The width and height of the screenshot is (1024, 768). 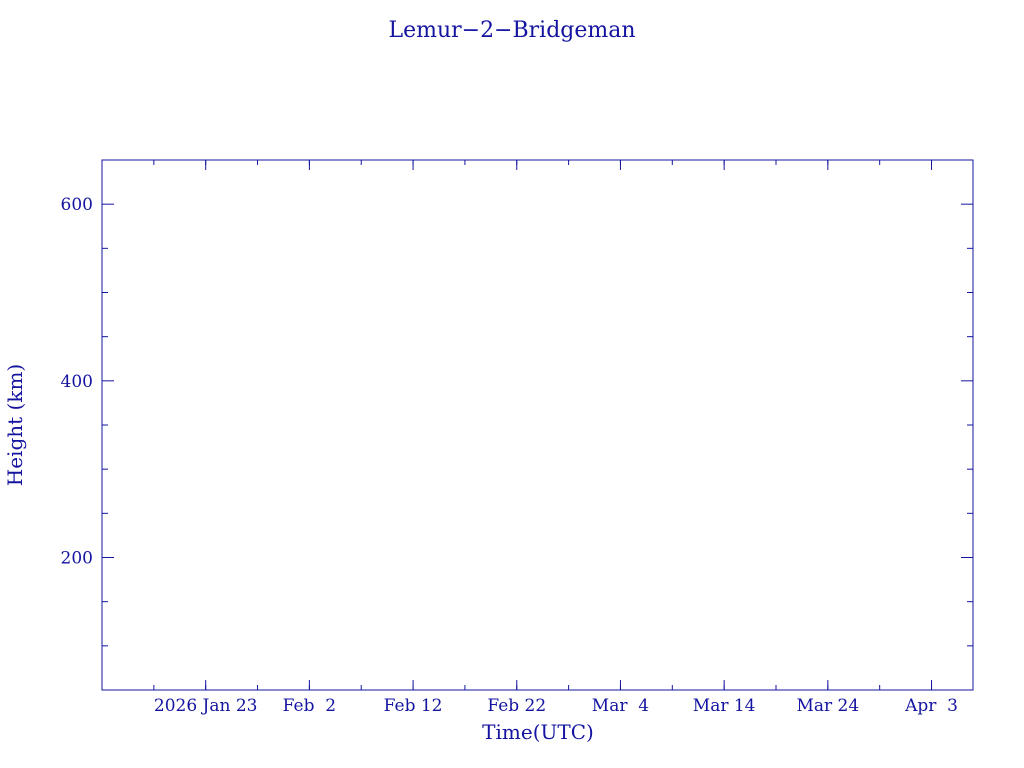 What do you see at coordinates (309, 706) in the screenshot?
I see `x-tick-label: Feb 2` at bounding box center [309, 706].